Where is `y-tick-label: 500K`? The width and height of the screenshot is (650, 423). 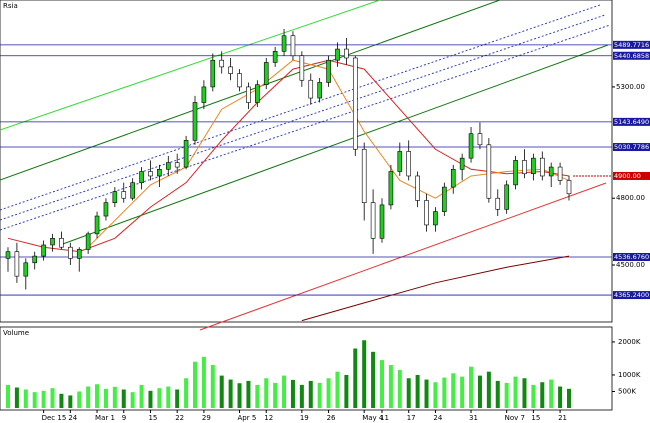 y-tick-label: 500K is located at coordinates (627, 391).